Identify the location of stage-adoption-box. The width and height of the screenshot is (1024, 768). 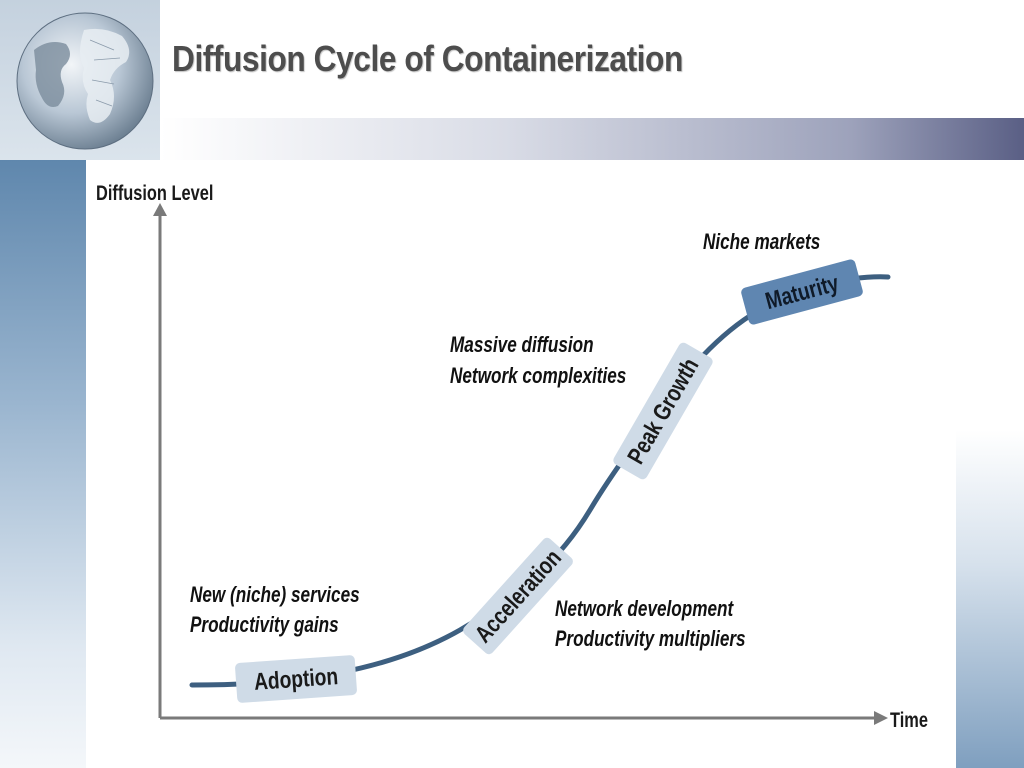
(296, 679).